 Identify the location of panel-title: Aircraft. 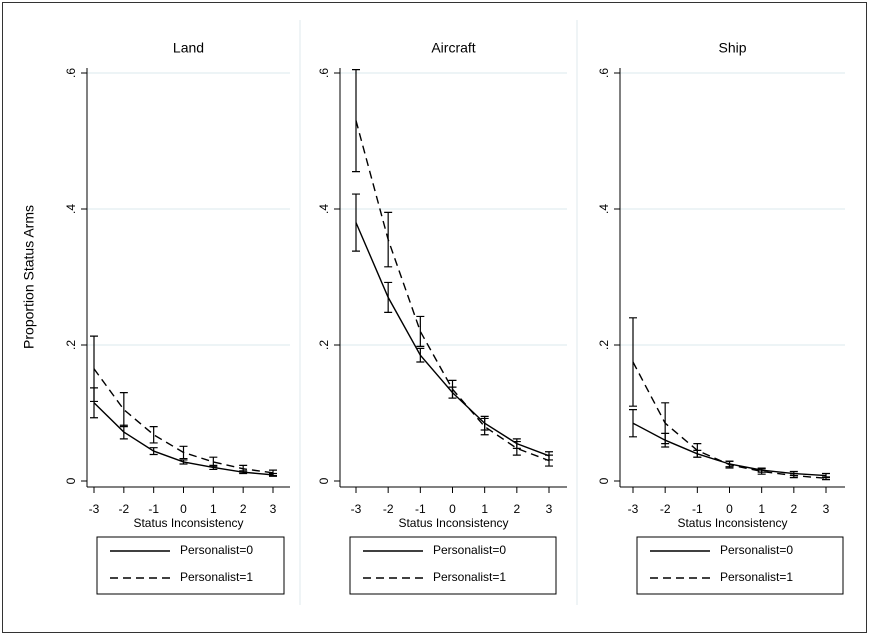
(453, 48).